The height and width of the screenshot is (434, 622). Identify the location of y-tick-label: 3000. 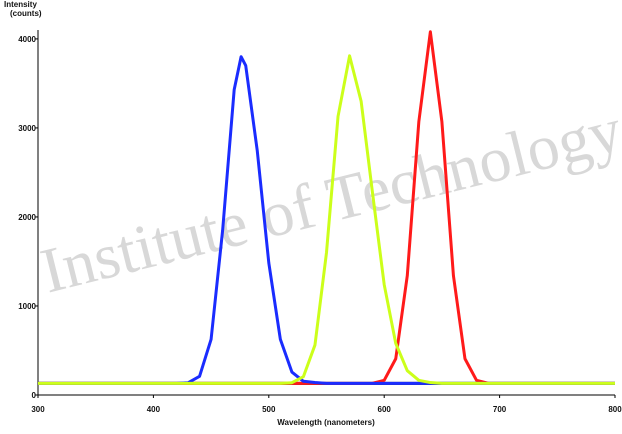
(27, 128).